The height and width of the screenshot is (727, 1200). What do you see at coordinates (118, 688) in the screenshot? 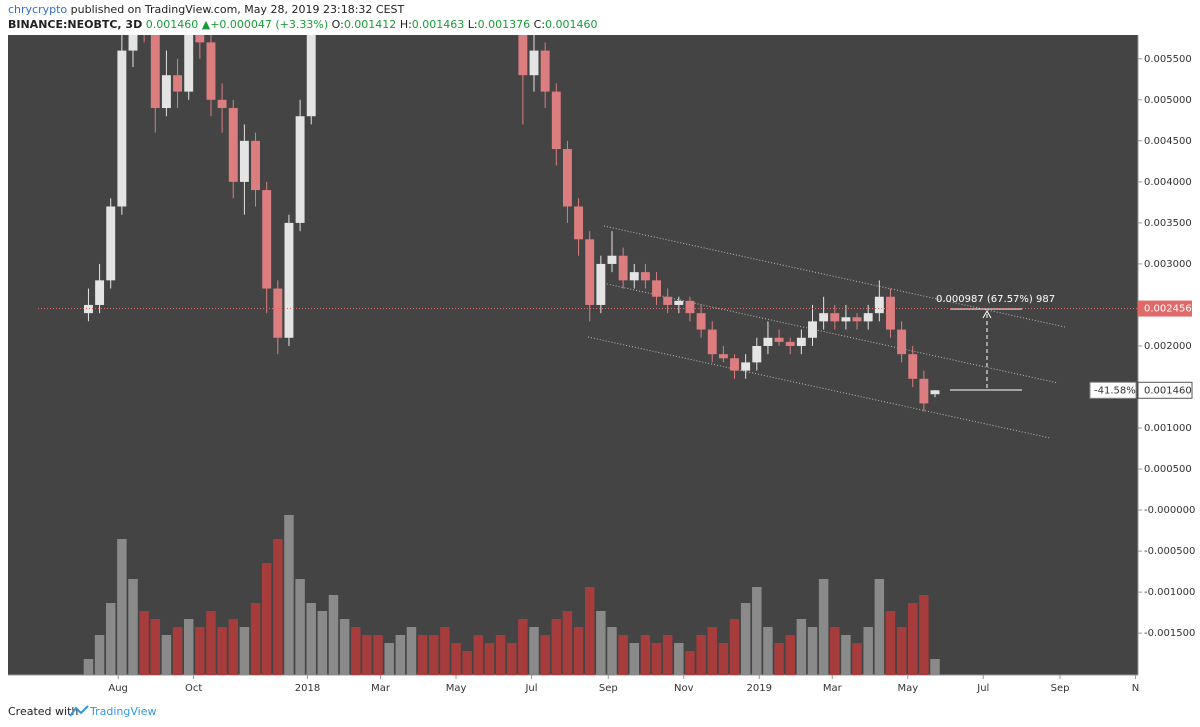
I see `x-tick-label: Aug` at bounding box center [118, 688].